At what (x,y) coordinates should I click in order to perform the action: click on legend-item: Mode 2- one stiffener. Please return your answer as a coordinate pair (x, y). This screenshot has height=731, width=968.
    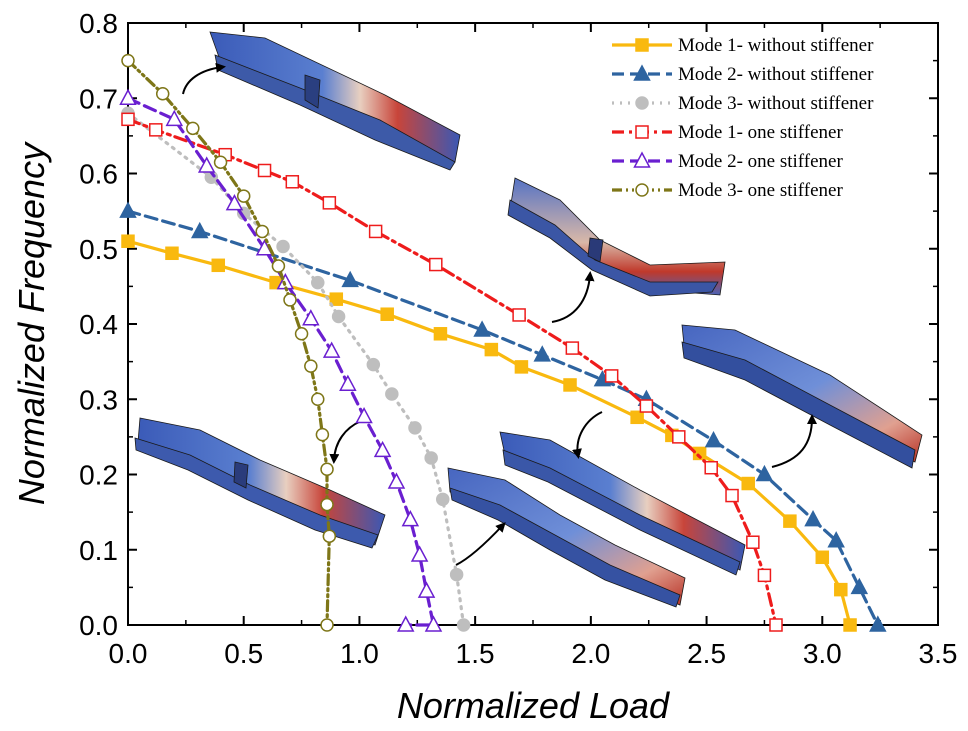
    Looking at the image, I should click on (727, 161).